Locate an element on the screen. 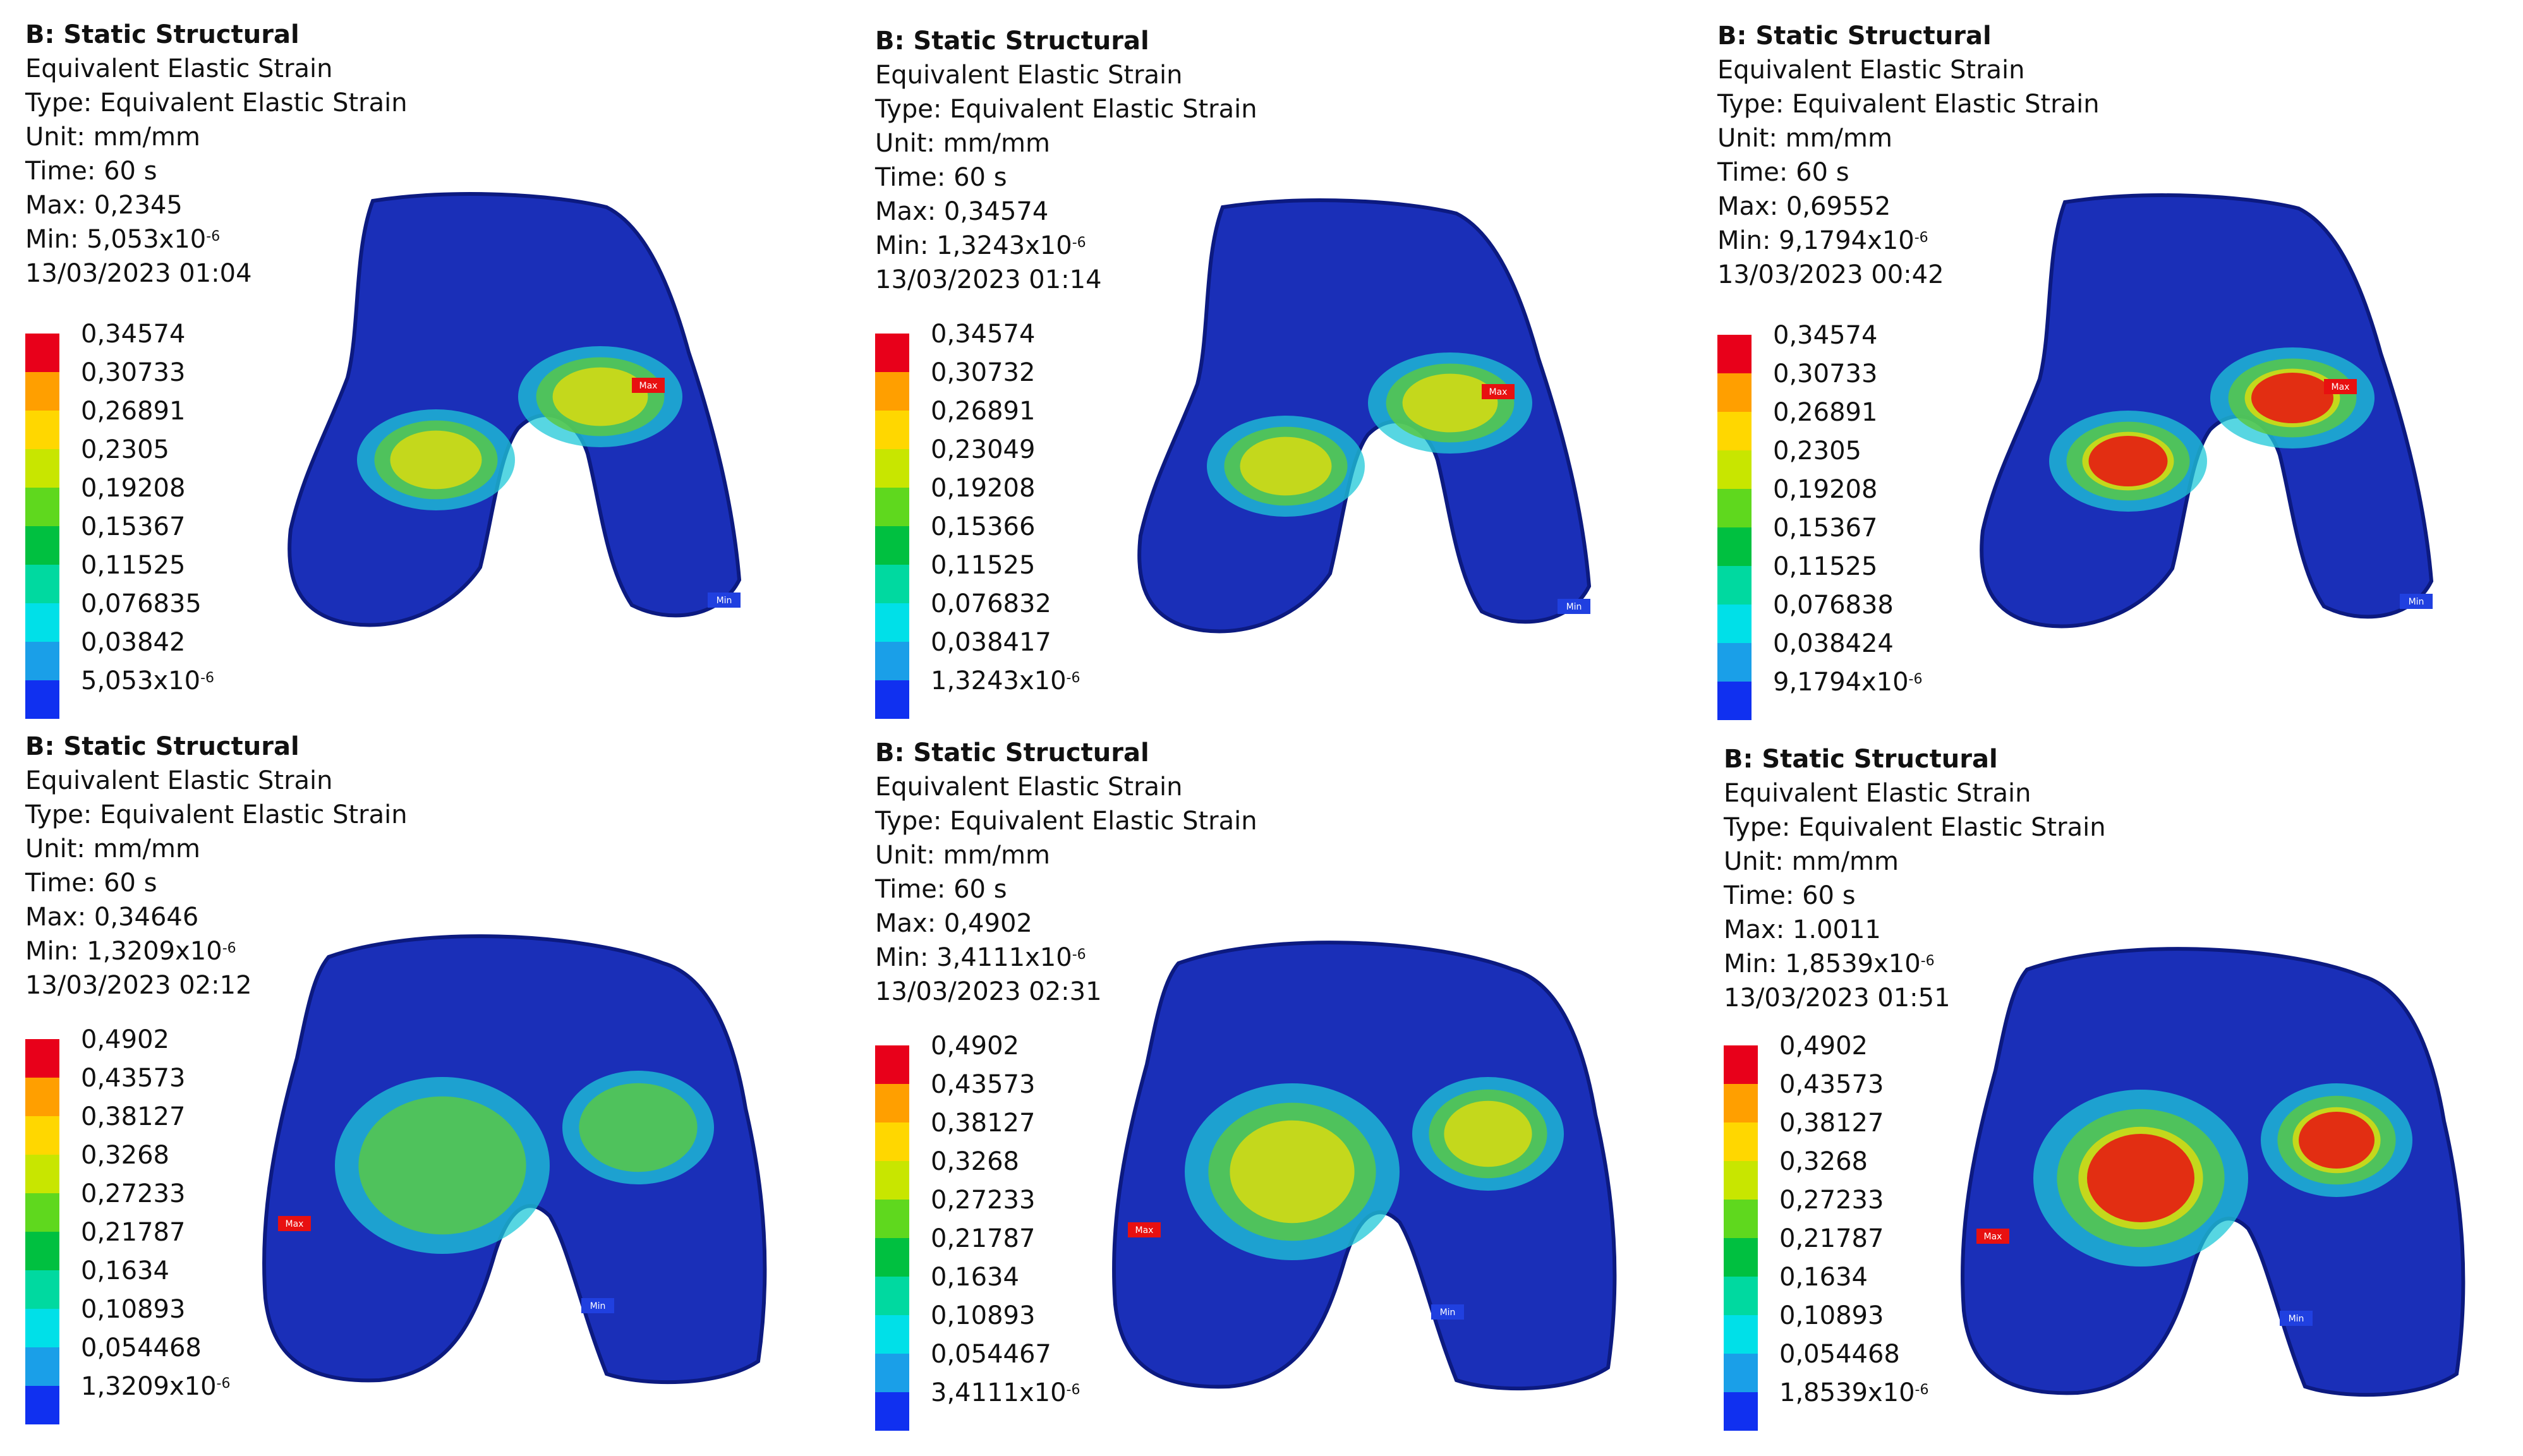  result-max: Max: 0,34646 is located at coordinates (112, 917).